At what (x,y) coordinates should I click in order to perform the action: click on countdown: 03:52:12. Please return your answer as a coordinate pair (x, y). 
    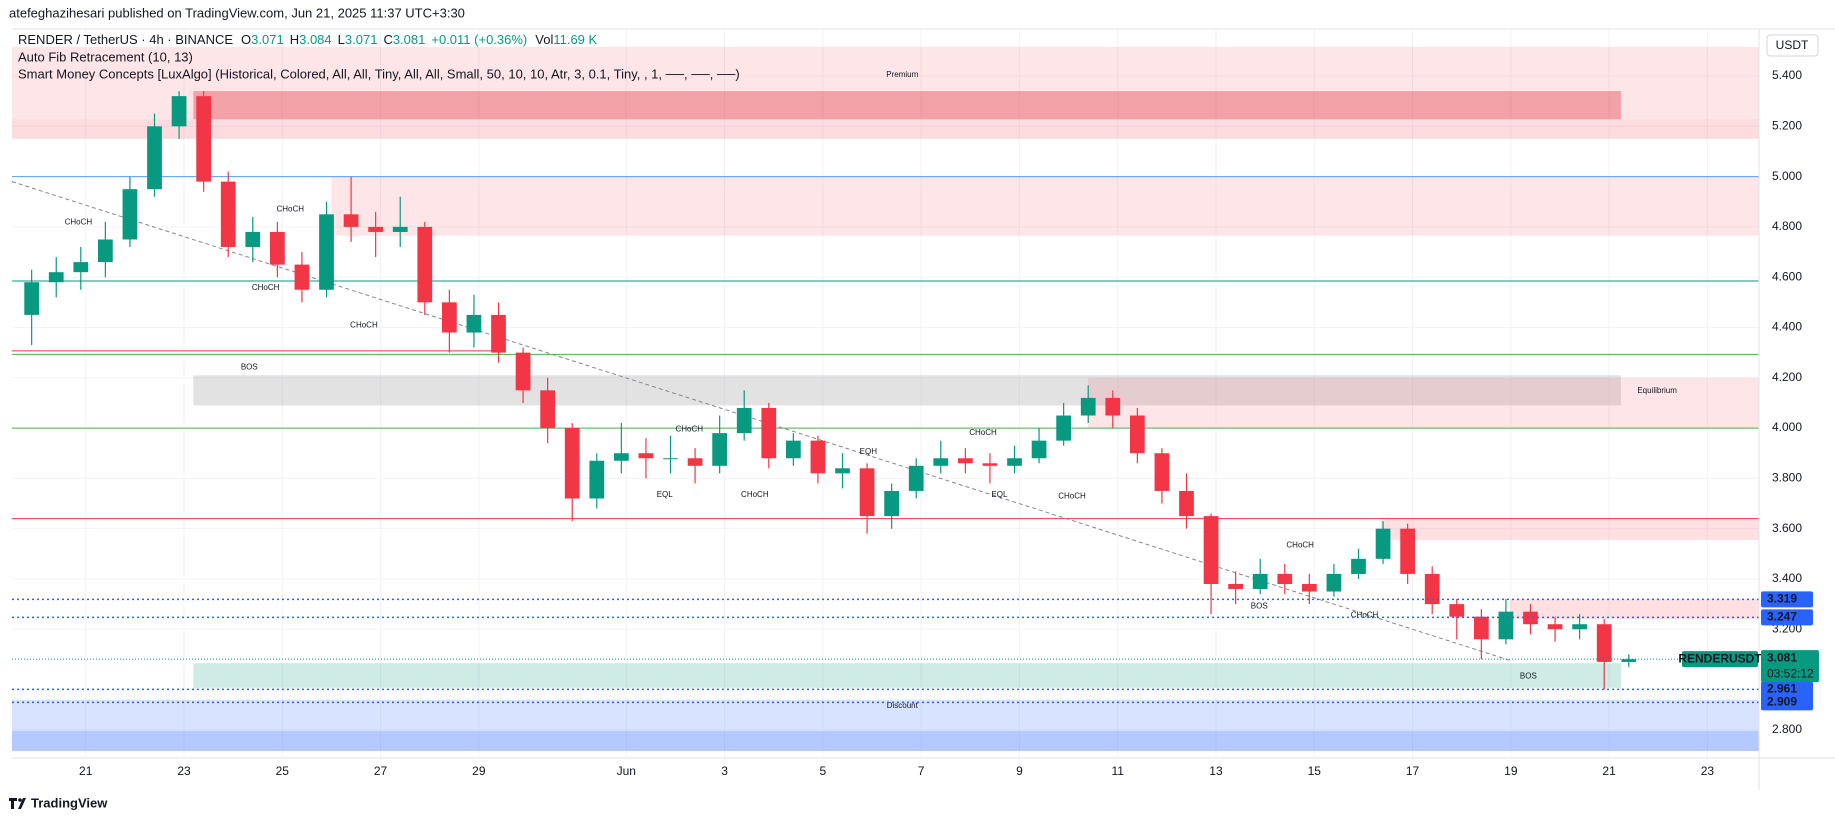
    Looking at the image, I should click on (1790, 673).